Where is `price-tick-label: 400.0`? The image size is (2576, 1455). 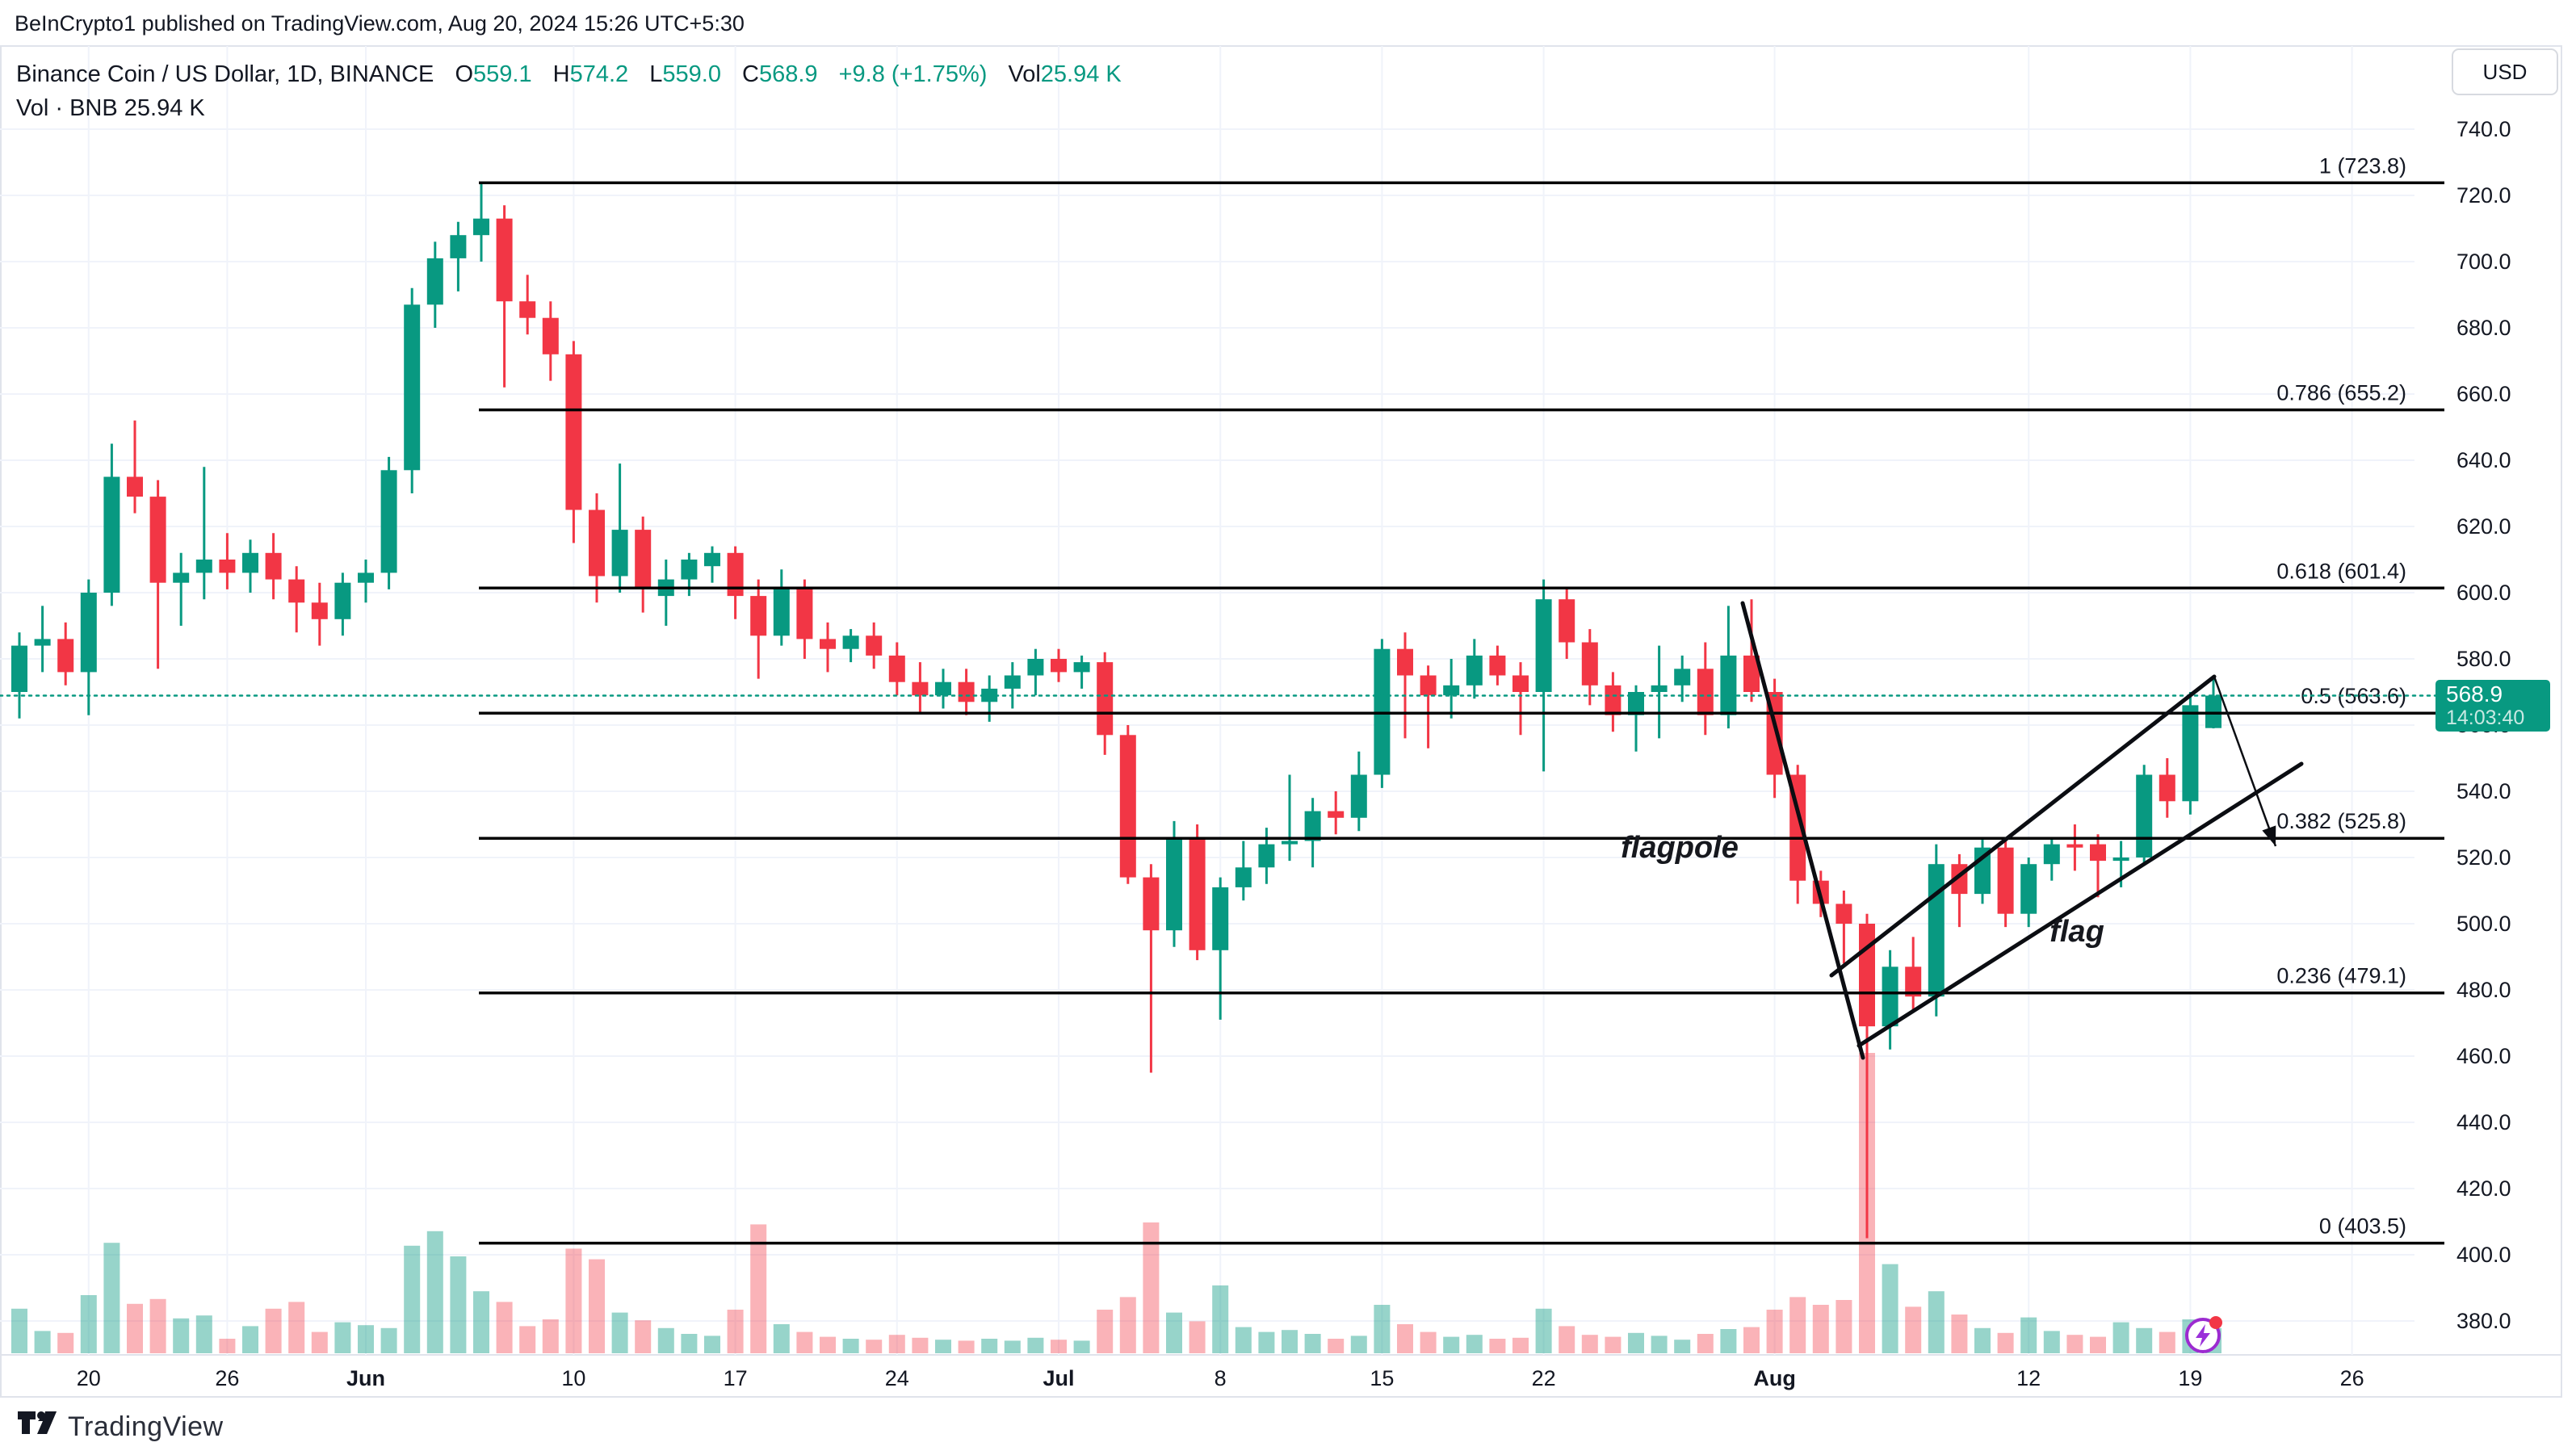
price-tick-label: 400.0 is located at coordinates (2483, 1255).